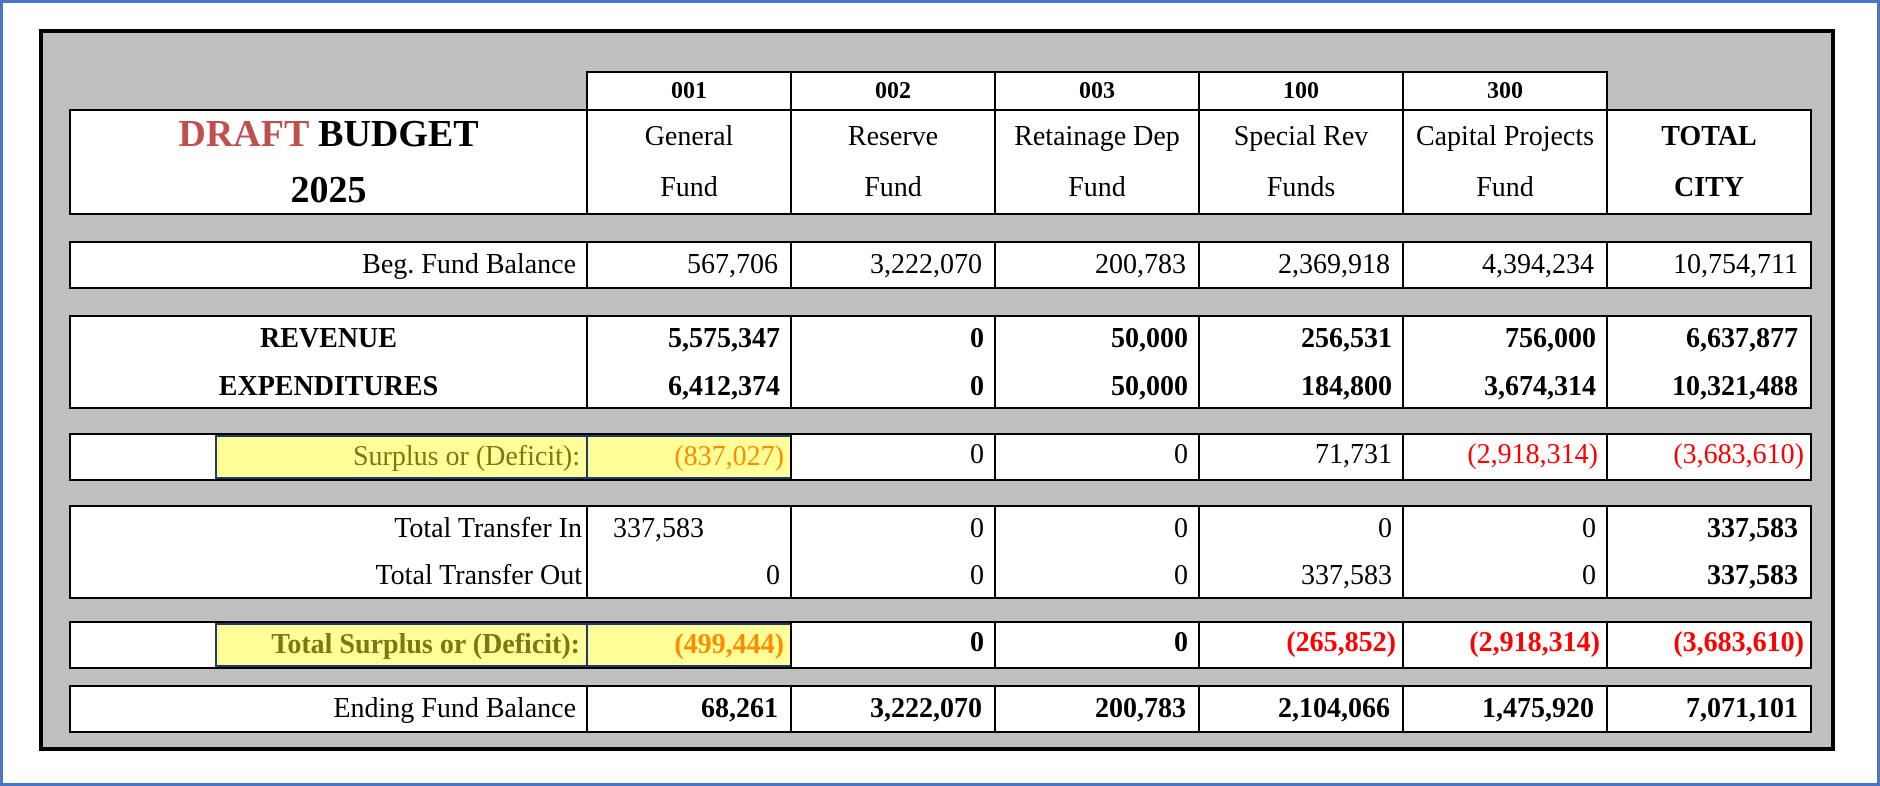 Image resolution: width=1880 pixels, height=786 pixels. I want to click on cell-total-surplus-total: (3,683,610), so click(1738, 642).